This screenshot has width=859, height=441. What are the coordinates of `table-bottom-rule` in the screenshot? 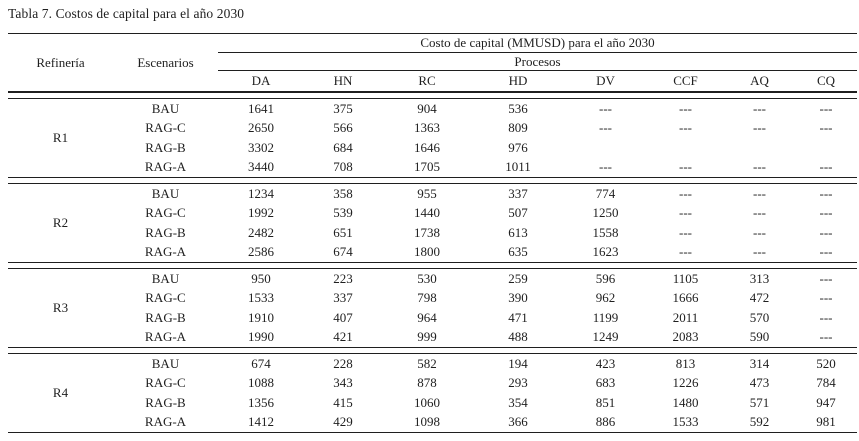 It's located at (432, 432).